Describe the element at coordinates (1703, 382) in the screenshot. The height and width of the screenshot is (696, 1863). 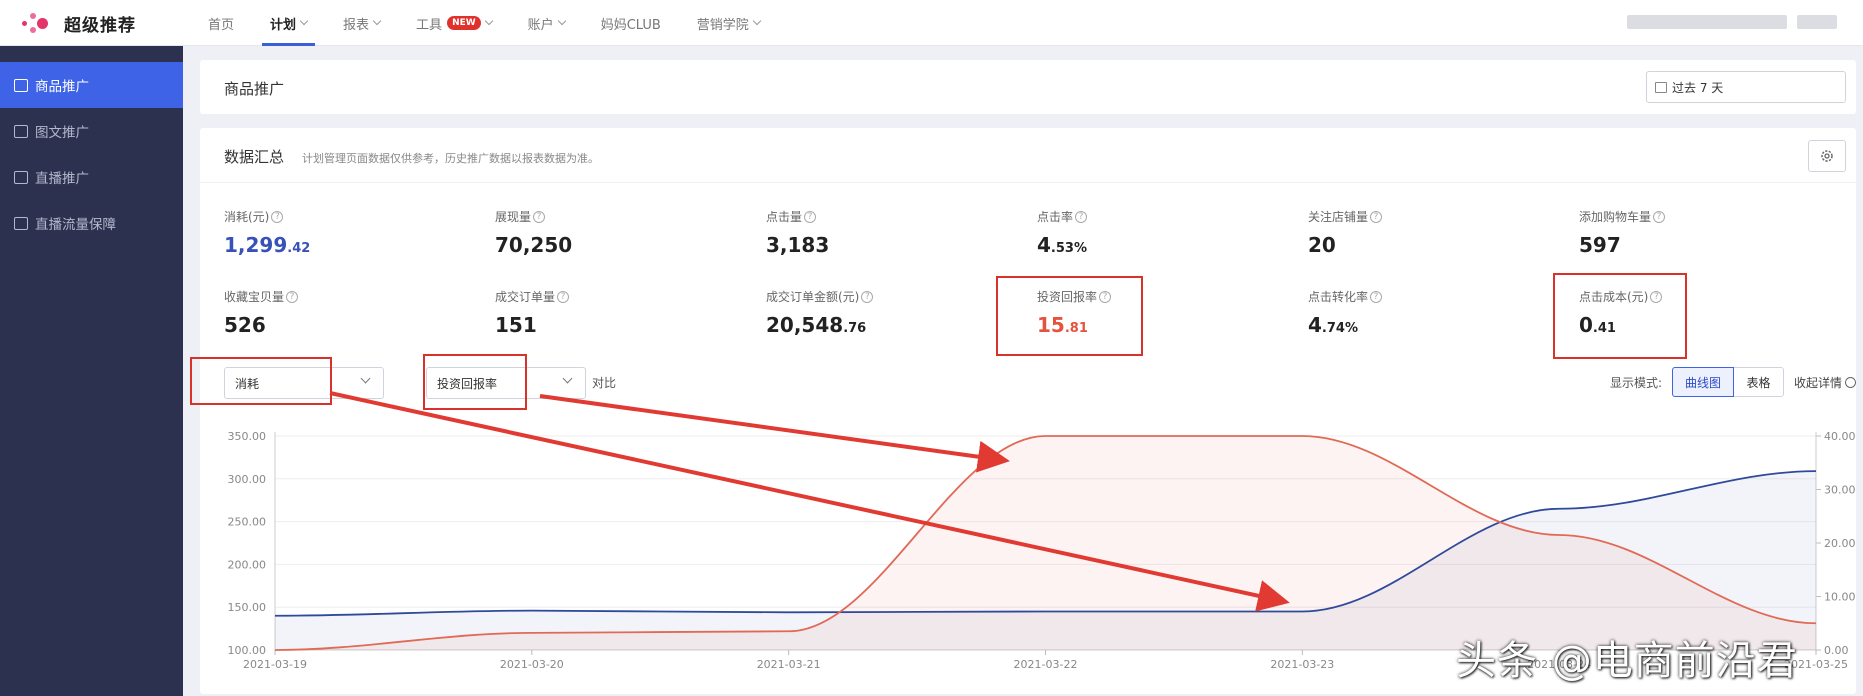
I see `mode-curve-button: 曲线图` at that location.